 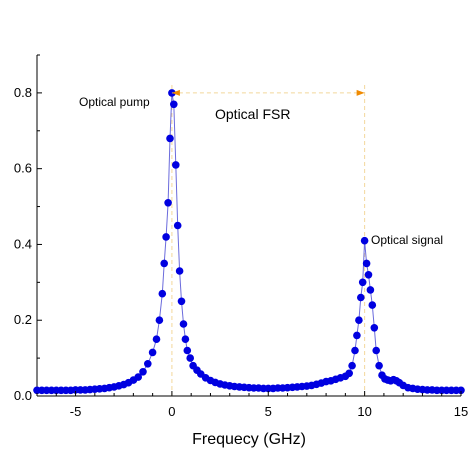 What do you see at coordinates (252, 405) in the screenshot?
I see `x-ticks: -5 0 5 10 15` at bounding box center [252, 405].